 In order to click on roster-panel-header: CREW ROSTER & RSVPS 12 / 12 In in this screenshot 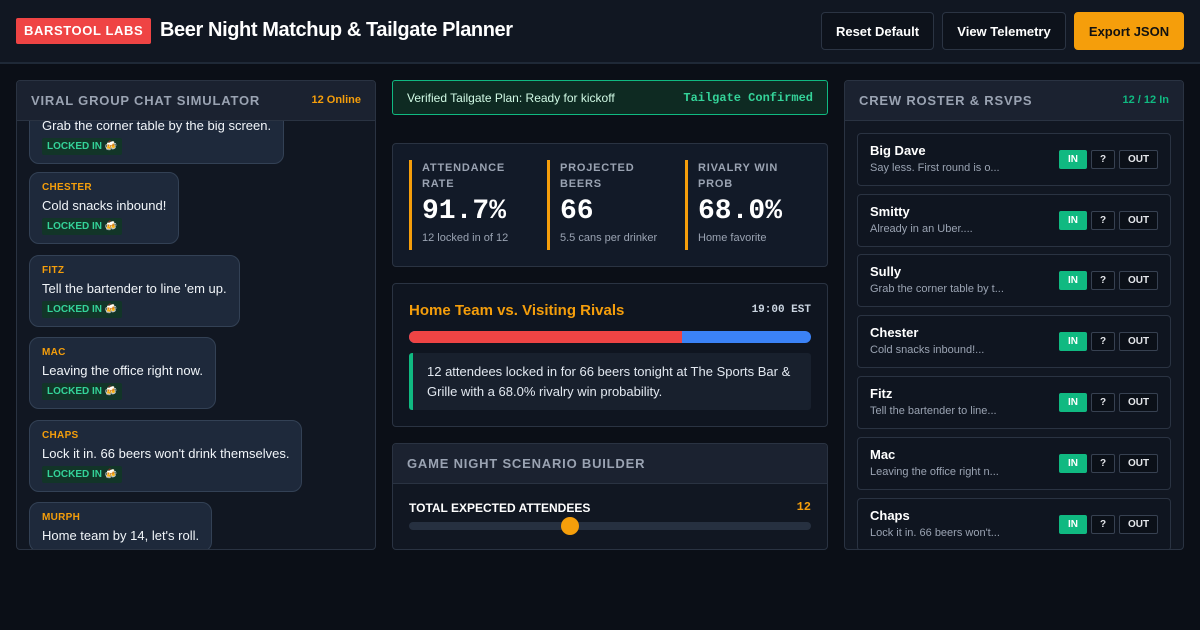, I will do `click(1014, 101)`.